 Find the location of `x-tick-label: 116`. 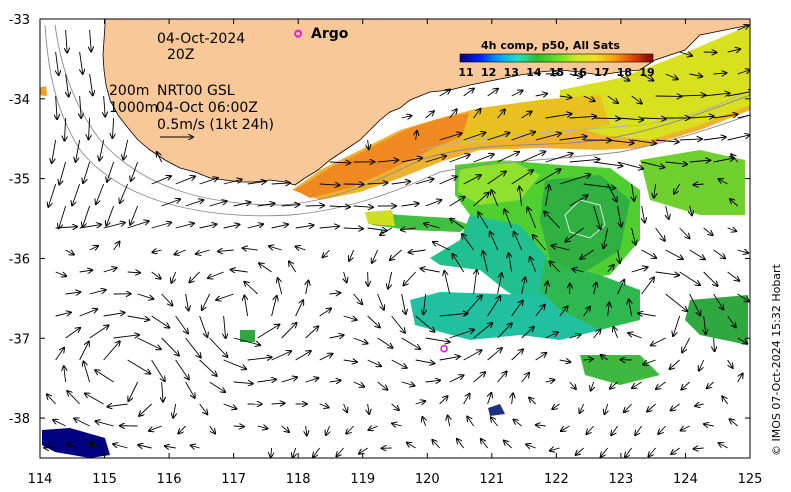

x-tick-label: 116 is located at coordinates (169, 479).